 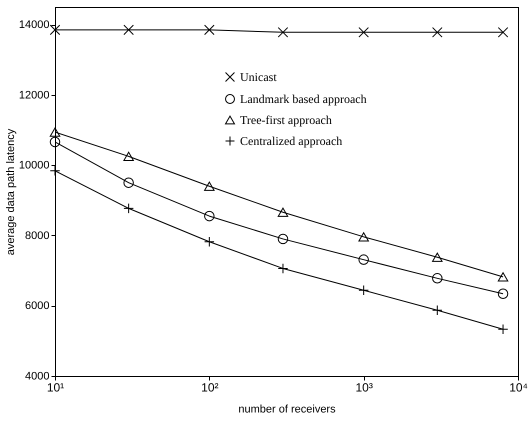 I want to click on y-tick-label: 14000, so click(x=34, y=25).